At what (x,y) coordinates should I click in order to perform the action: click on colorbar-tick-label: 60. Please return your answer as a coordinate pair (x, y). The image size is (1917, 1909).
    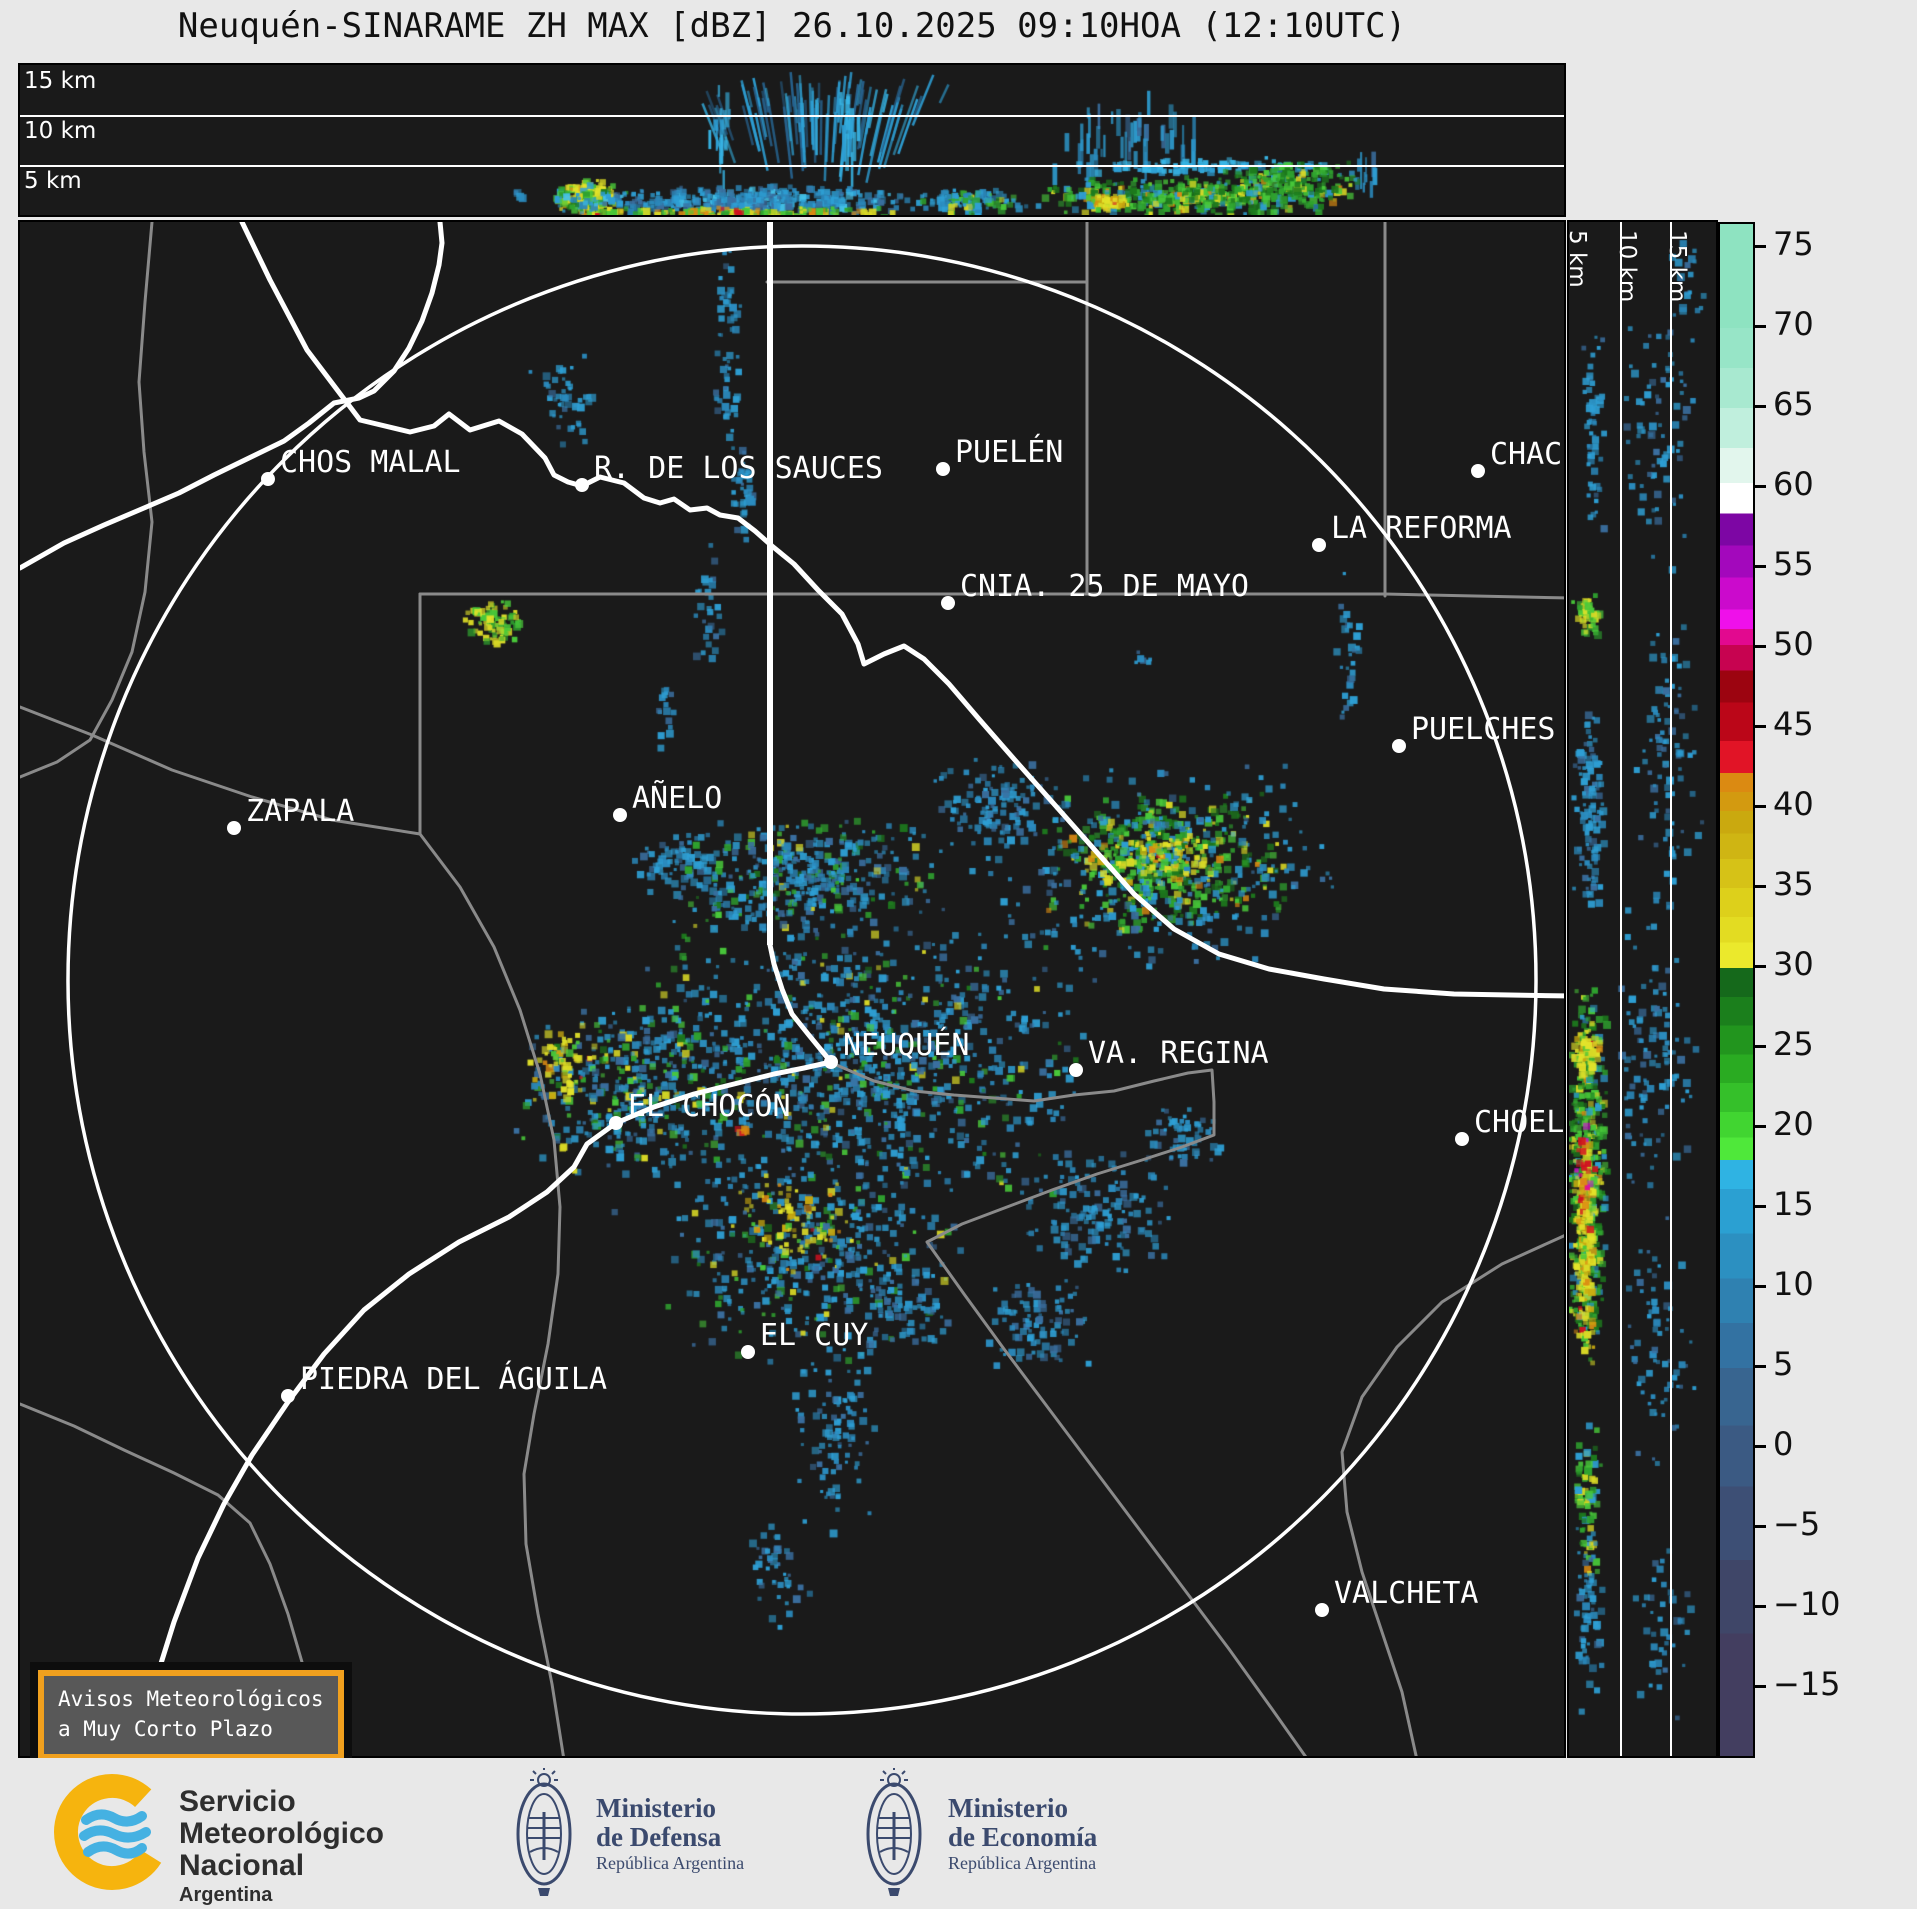
    Looking at the image, I should click on (1793, 484).